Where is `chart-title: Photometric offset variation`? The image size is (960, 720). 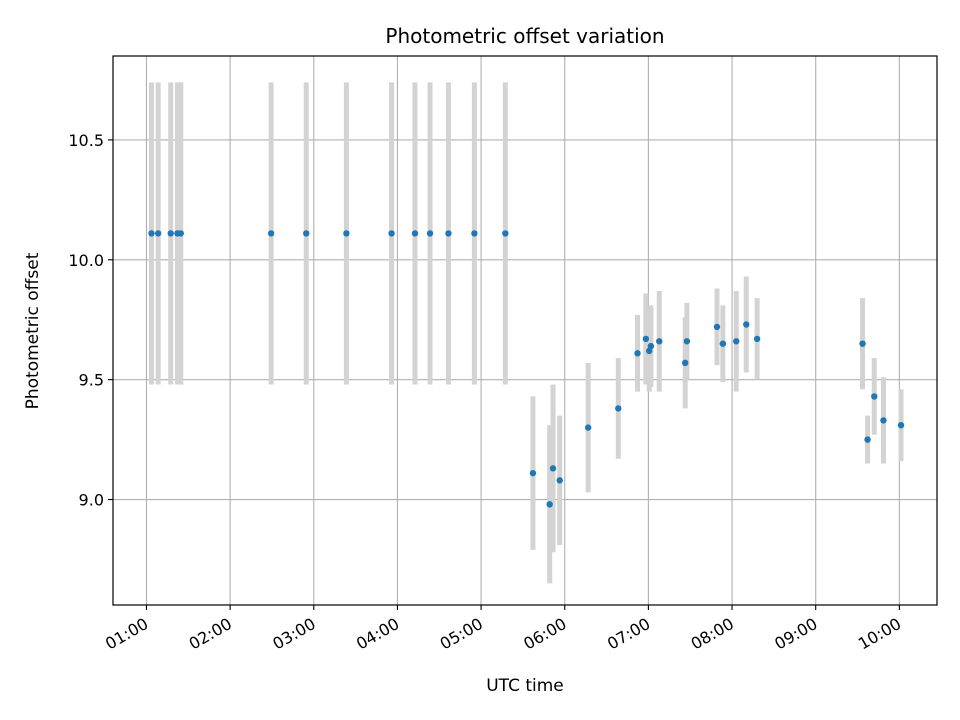
chart-title: Photometric offset variation is located at coordinates (524, 36).